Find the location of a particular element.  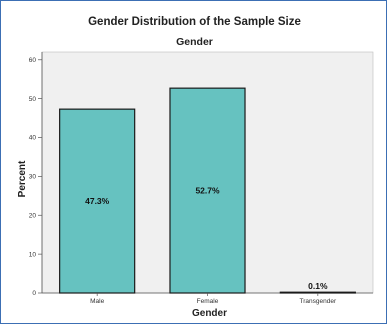

x-tick-label-female: Female is located at coordinates (208, 301).